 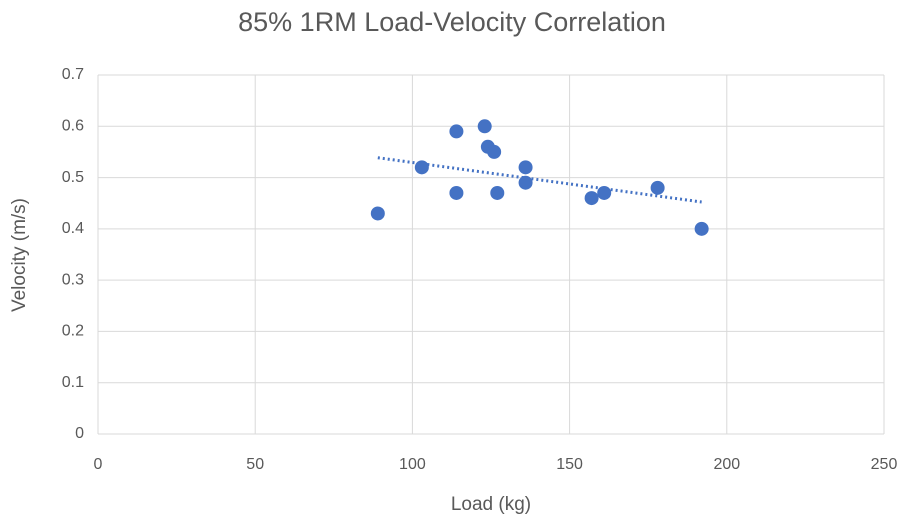 What do you see at coordinates (73, 228) in the screenshot?
I see `y-tick-label: 0.4` at bounding box center [73, 228].